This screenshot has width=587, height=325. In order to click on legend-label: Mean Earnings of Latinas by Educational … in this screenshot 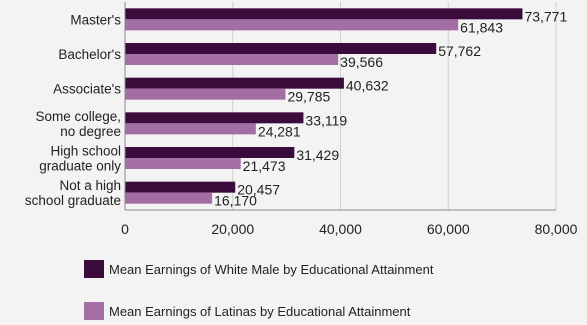, I will do `click(260, 311)`.